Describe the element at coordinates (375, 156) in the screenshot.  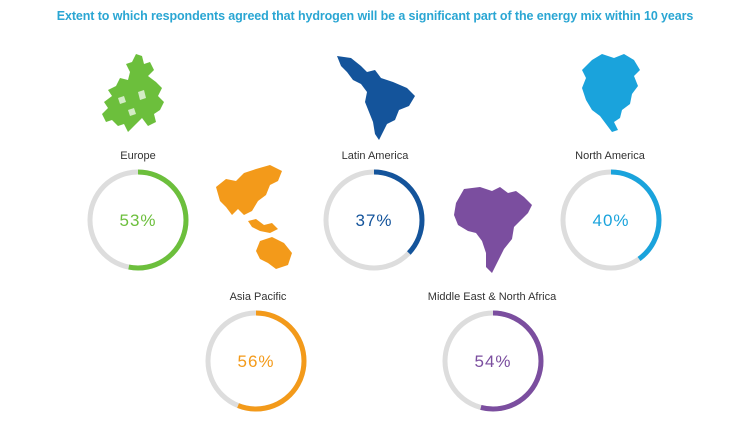
I see `label-latin-america: Latin America` at that location.